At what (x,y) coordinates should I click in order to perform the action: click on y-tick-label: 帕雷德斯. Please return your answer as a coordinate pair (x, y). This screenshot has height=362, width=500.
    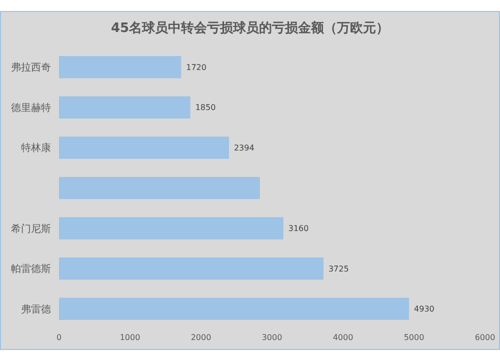
    Looking at the image, I should click on (31, 269).